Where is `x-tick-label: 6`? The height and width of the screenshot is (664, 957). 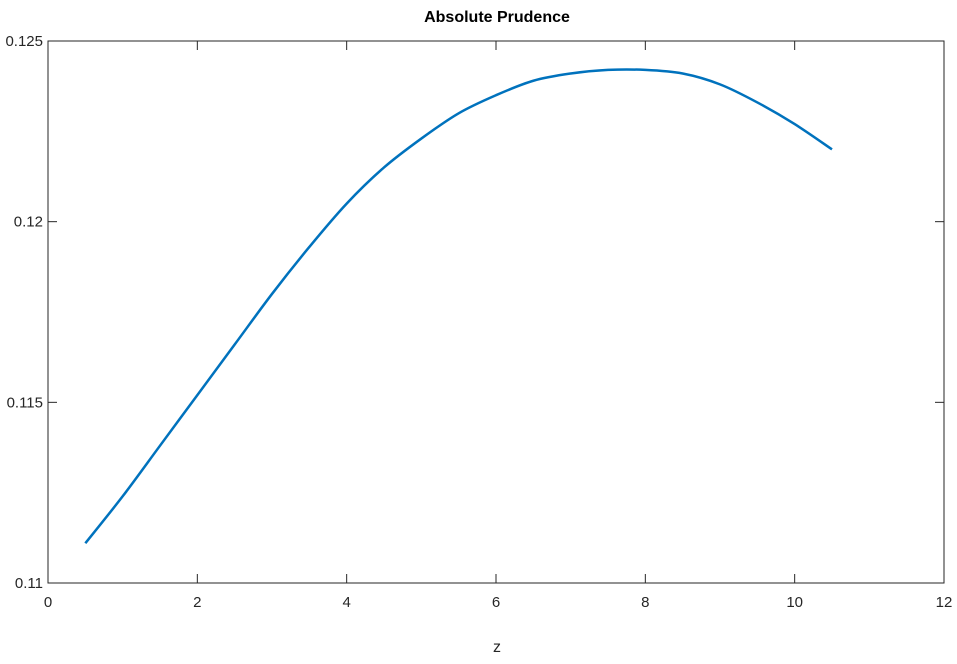
x-tick-label: 6 is located at coordinates (496, 602).